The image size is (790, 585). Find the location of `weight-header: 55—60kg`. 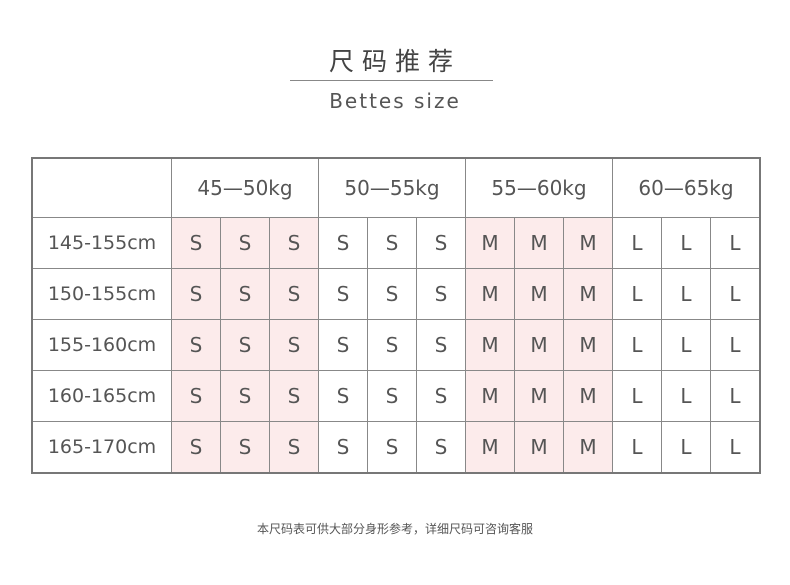

weight-header: 55—60kg is located at coordinates (539, 187).